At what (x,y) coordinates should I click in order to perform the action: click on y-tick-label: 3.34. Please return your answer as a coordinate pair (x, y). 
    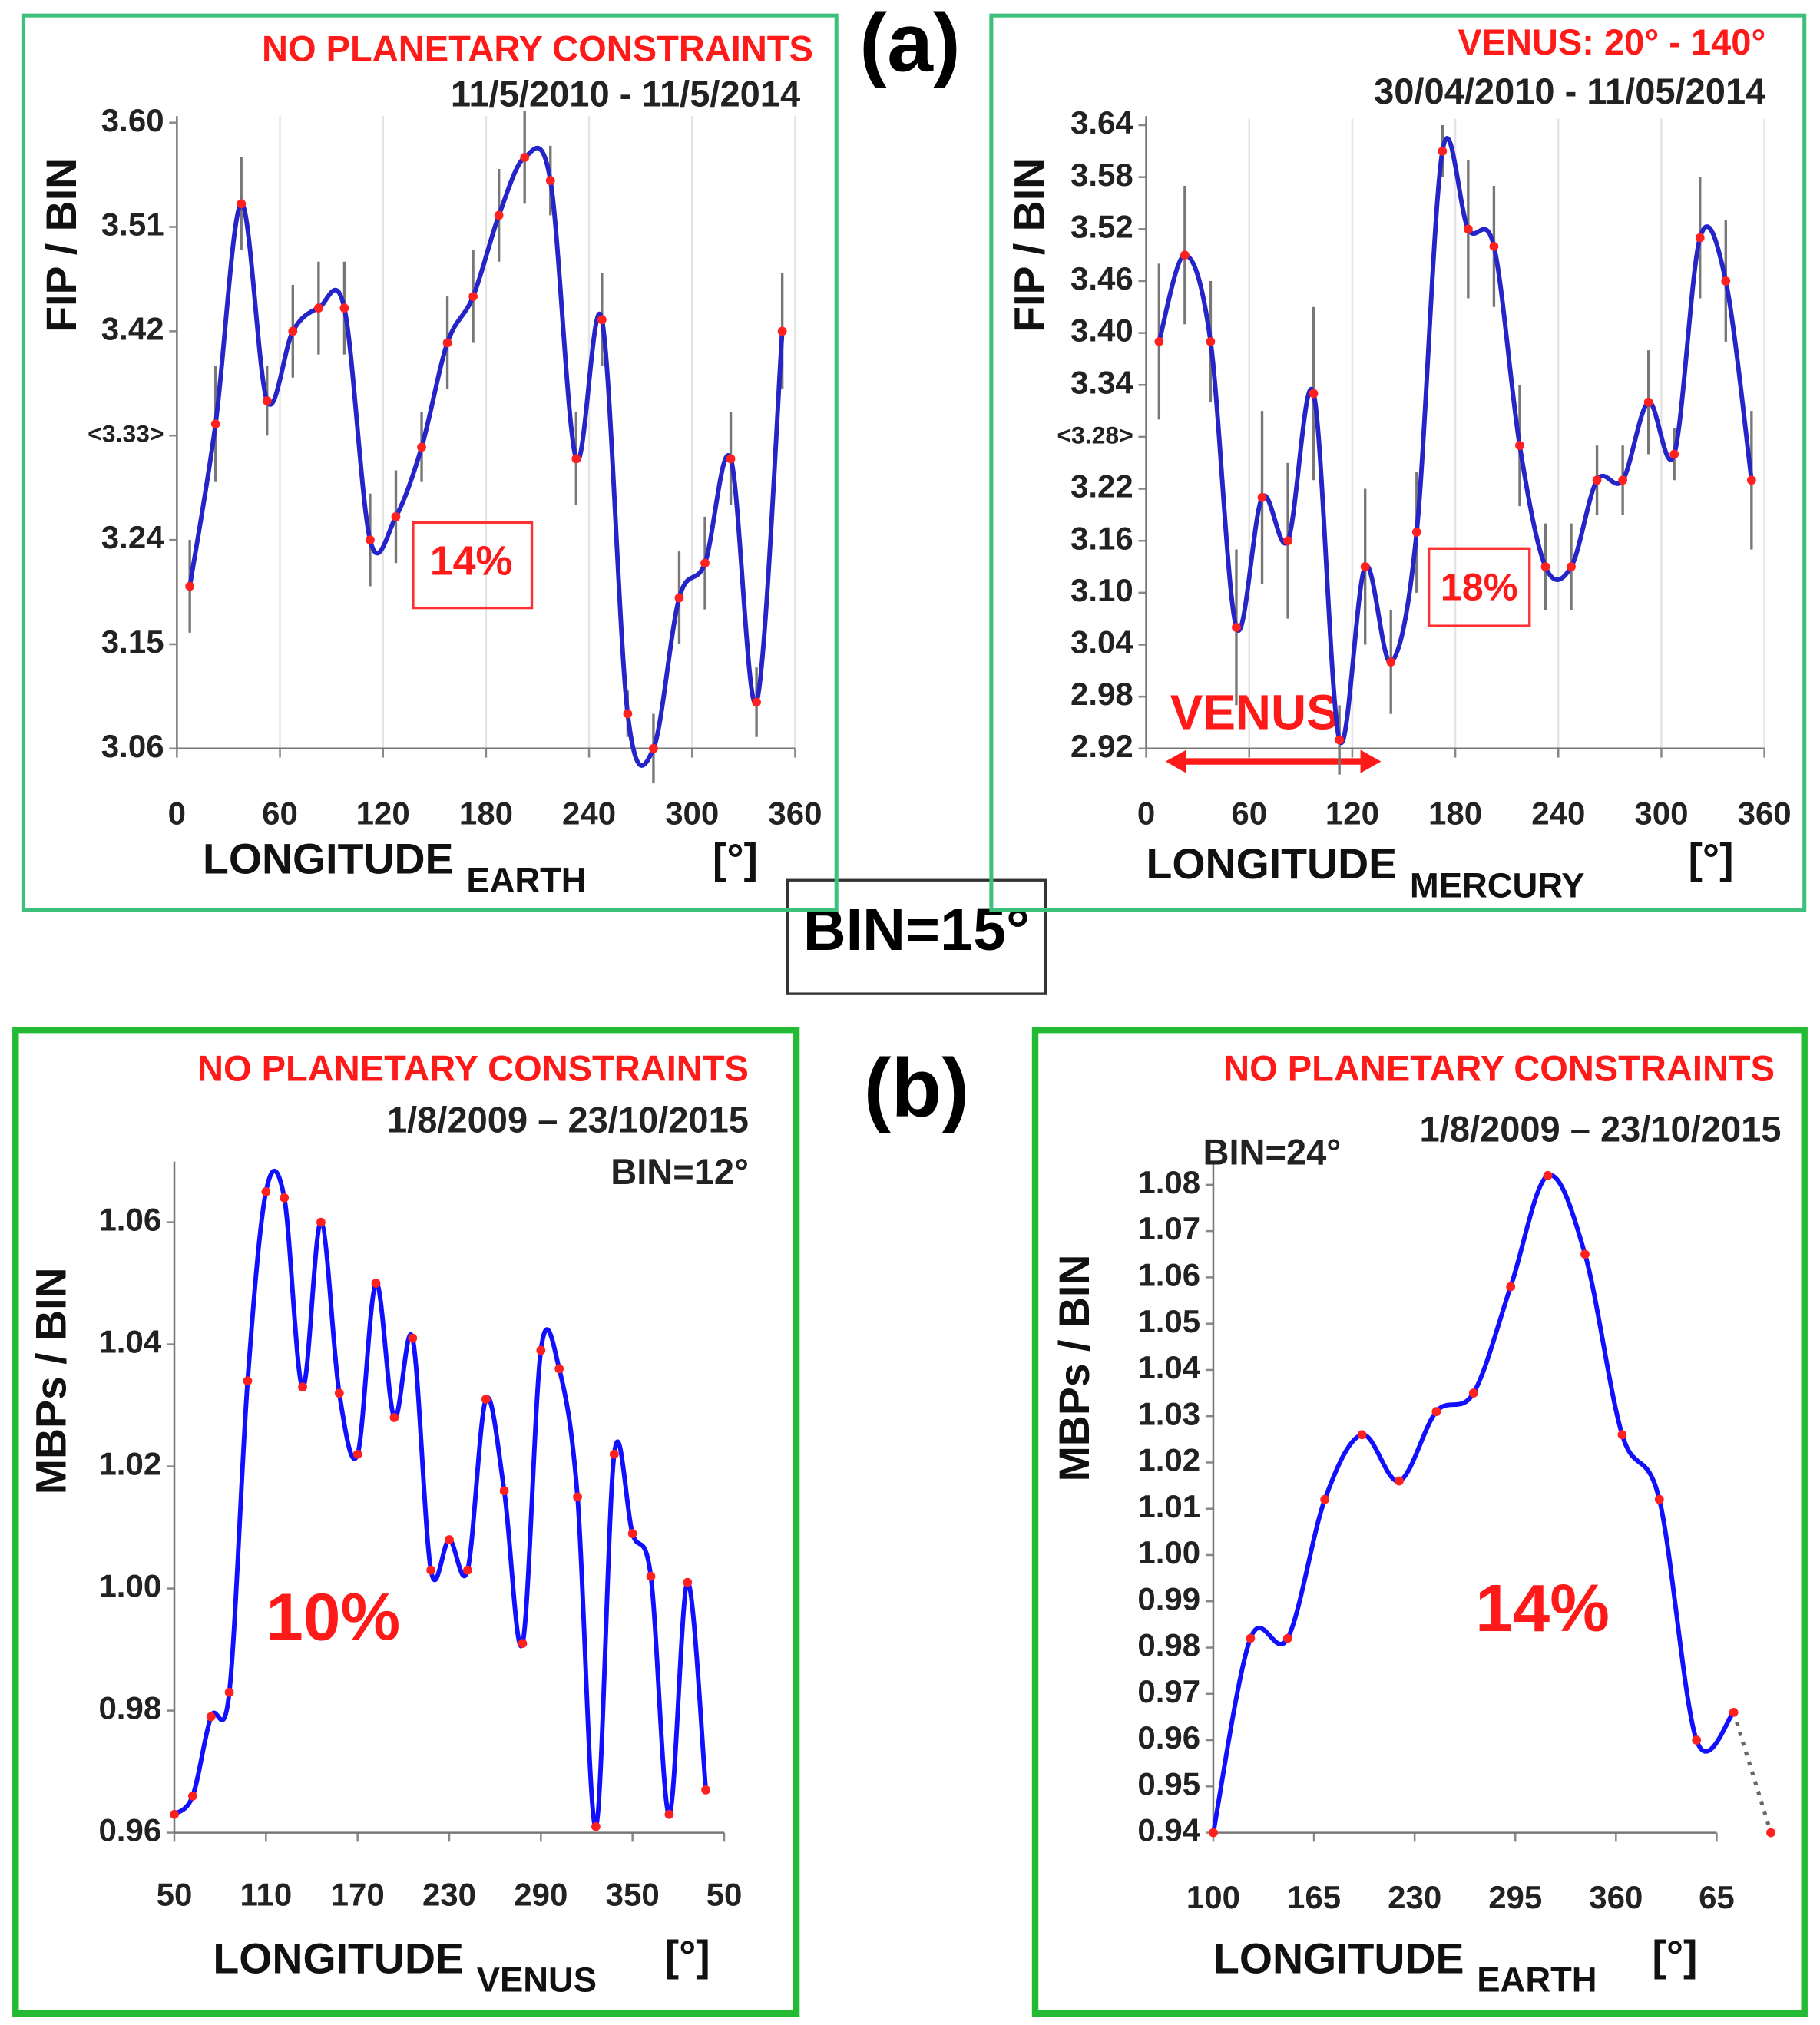
    Looking at the image, I should click on (1101, 382).